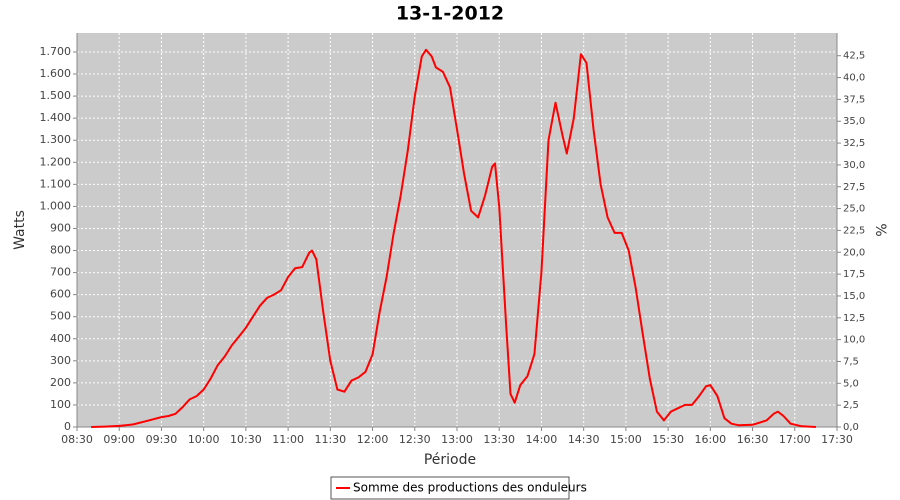 This screenshot has width=900, height=500. I want to click on x-tick-label: 11:30, so click(330, 439).